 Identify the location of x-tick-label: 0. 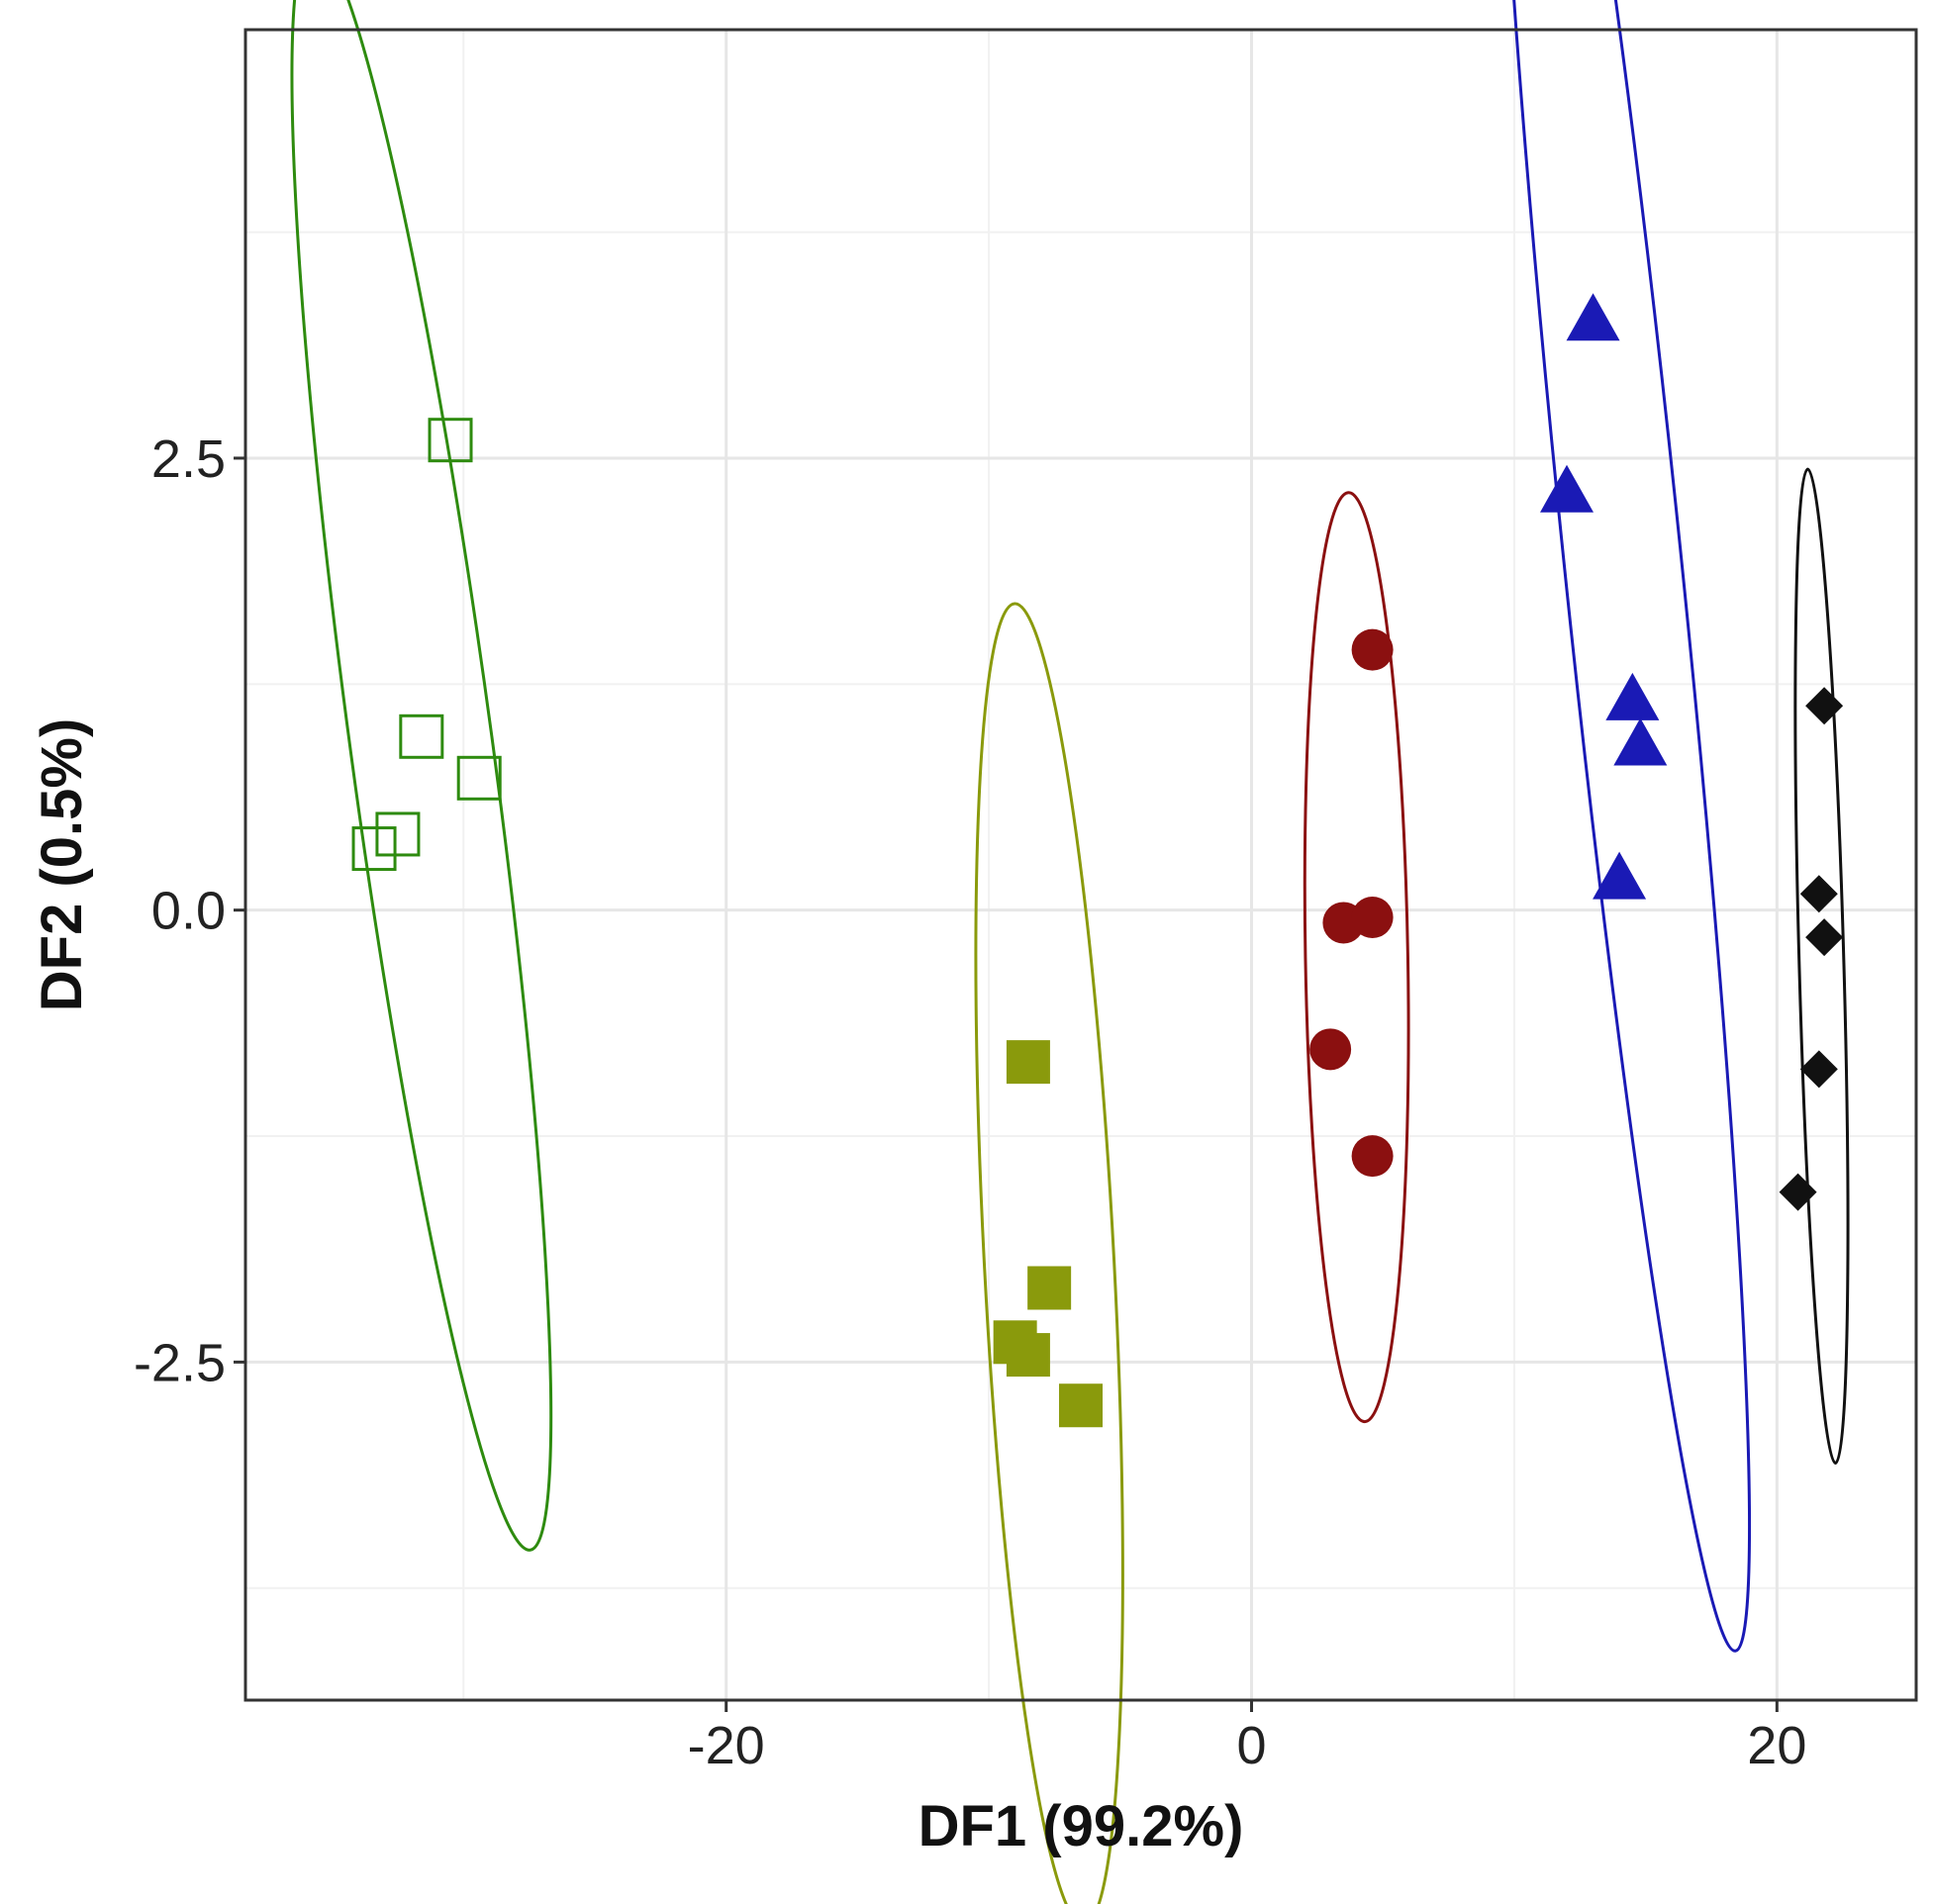
(1251, 1745).